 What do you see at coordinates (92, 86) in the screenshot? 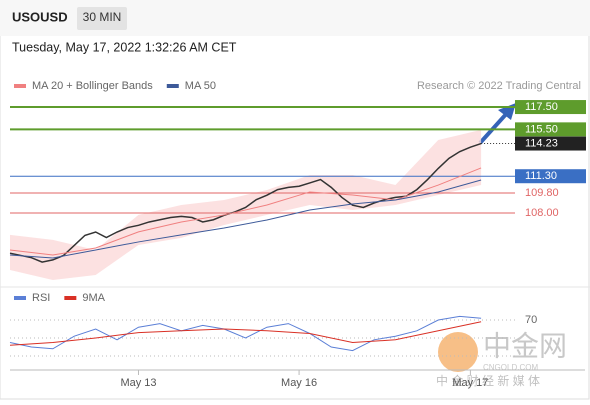
I see `legend-label: MA 20 + Bollinger Bands` at bounding box center [92, 86].